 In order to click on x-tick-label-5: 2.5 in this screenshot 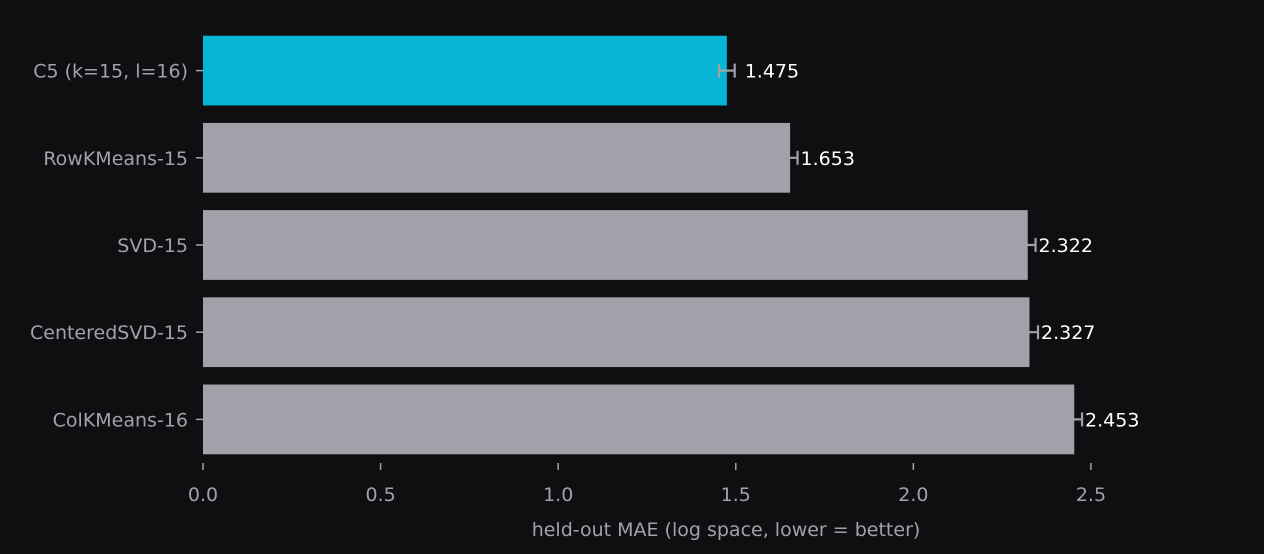, I will do `click(1091, 495)`.